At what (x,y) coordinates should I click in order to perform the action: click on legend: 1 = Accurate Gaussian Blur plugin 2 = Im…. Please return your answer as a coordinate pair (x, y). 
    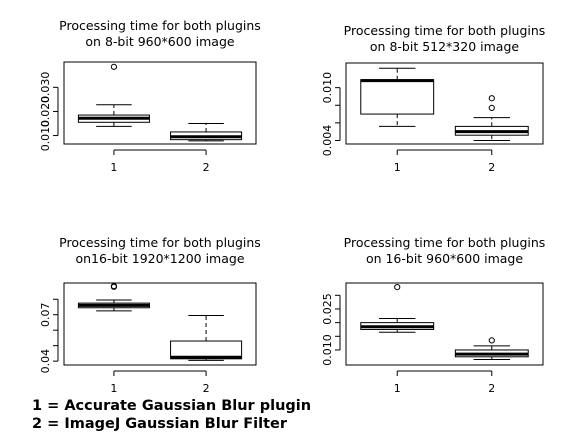
    Looking at the image, I should click on (171, 415).